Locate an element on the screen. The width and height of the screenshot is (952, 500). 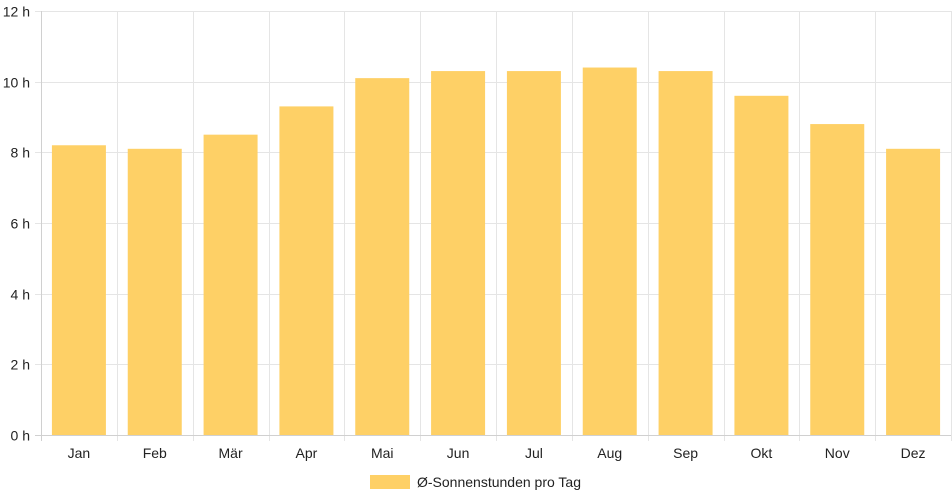
y-axis-ticks: 0 h 2 h 4 h 6 h 8 h 10 h 12 h is located at coordinates (16, 224).